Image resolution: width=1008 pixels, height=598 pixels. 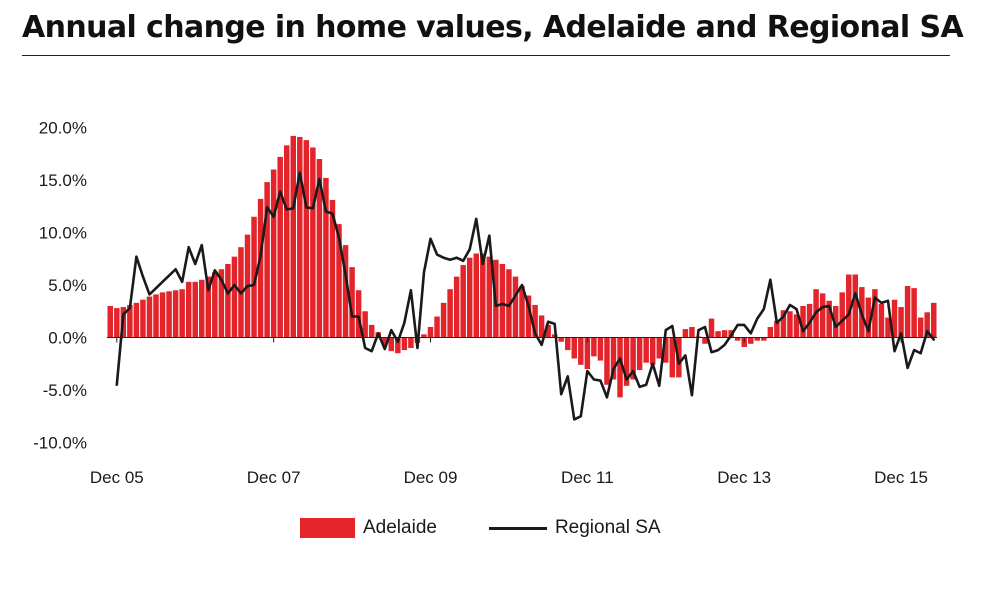 What do you see at coordinates (63, 180) in the screenshot?
I see `y-tick-label: 15.0%` at bounding box center [63, 180].